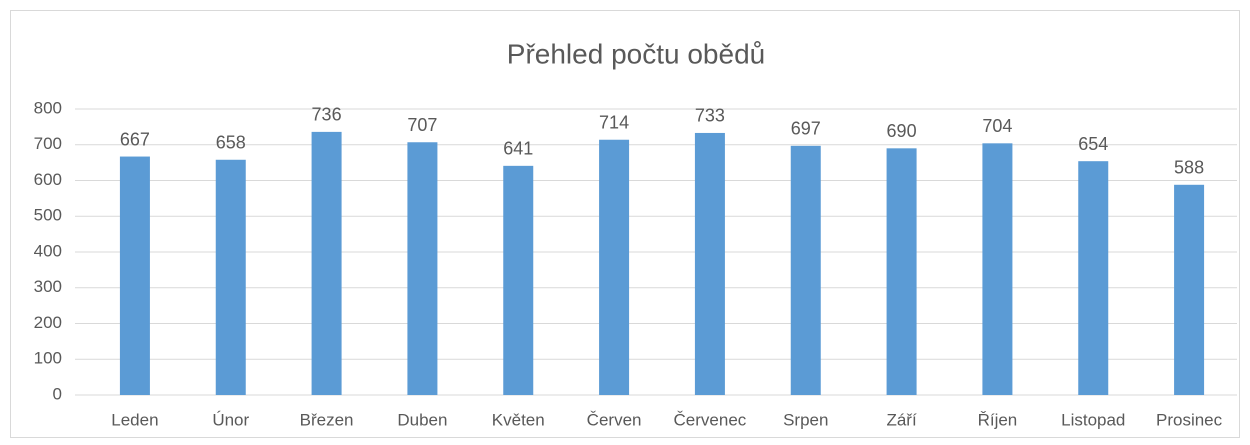 This screenshot has width=1250, height=445. I want to click on y-tick-label: 300, so click(48, 286).